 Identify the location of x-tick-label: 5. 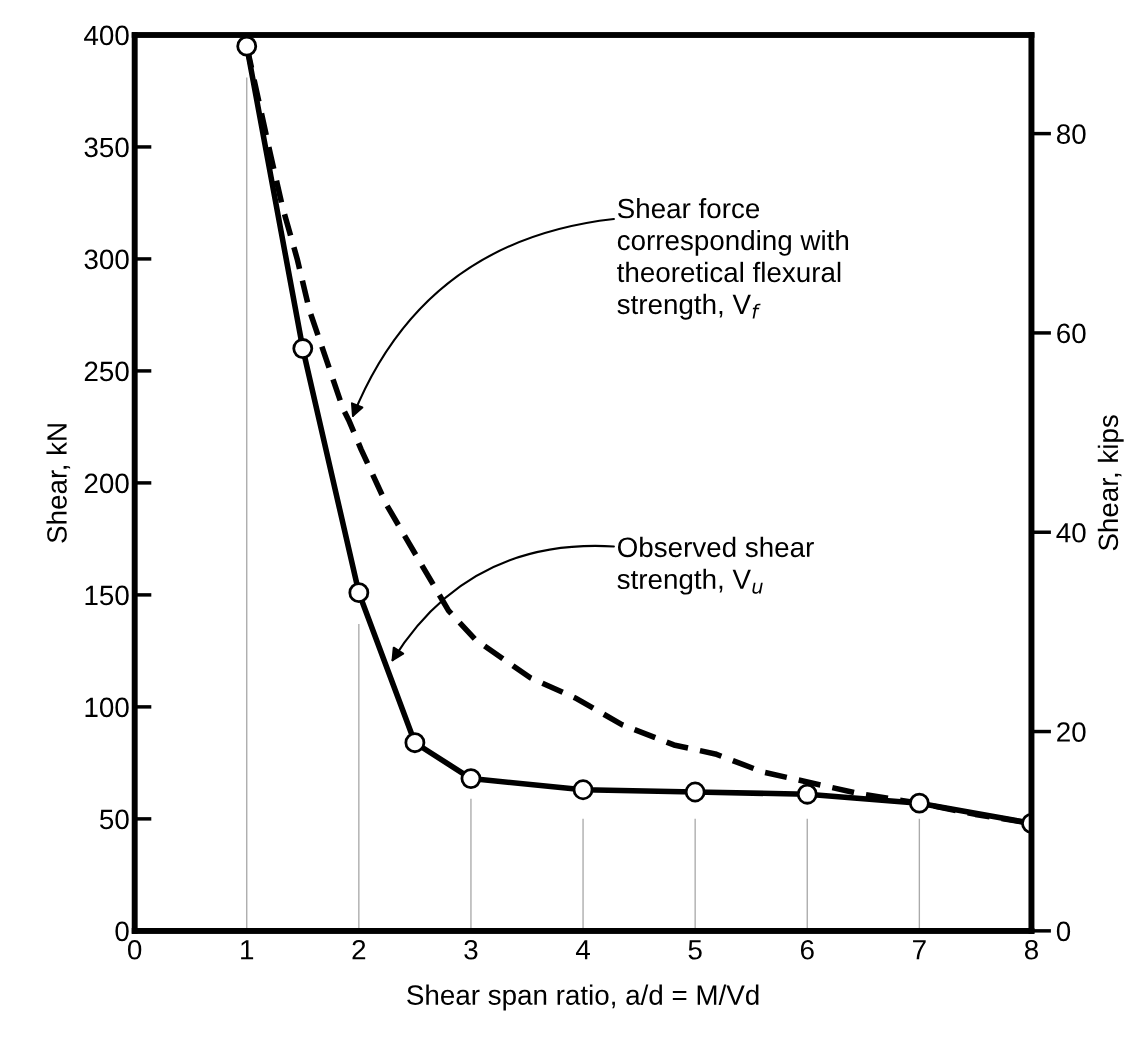
(695, 950).